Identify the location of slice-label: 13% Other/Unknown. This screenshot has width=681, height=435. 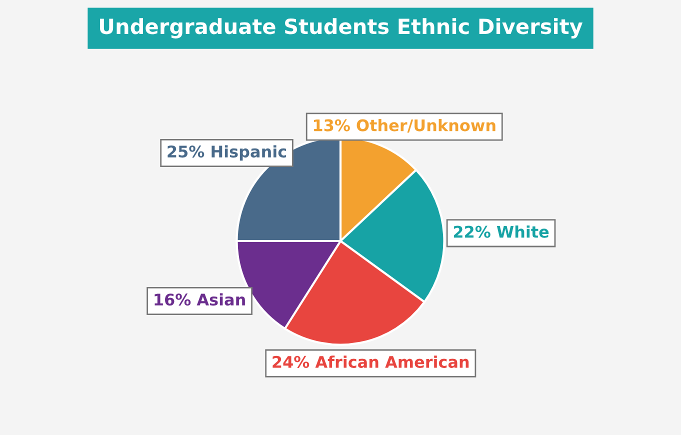
(405, 125).